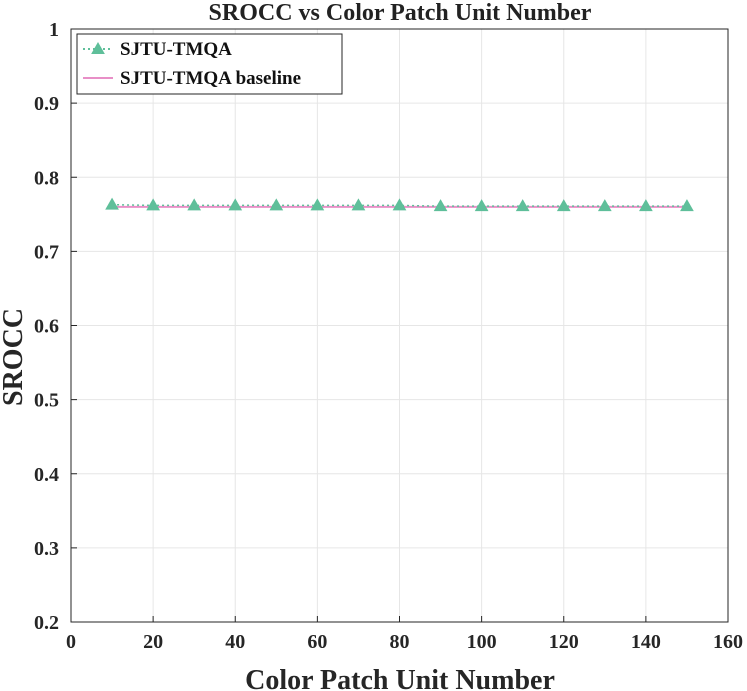  I want to click on legend-swatch-marker, so click(98, 47).